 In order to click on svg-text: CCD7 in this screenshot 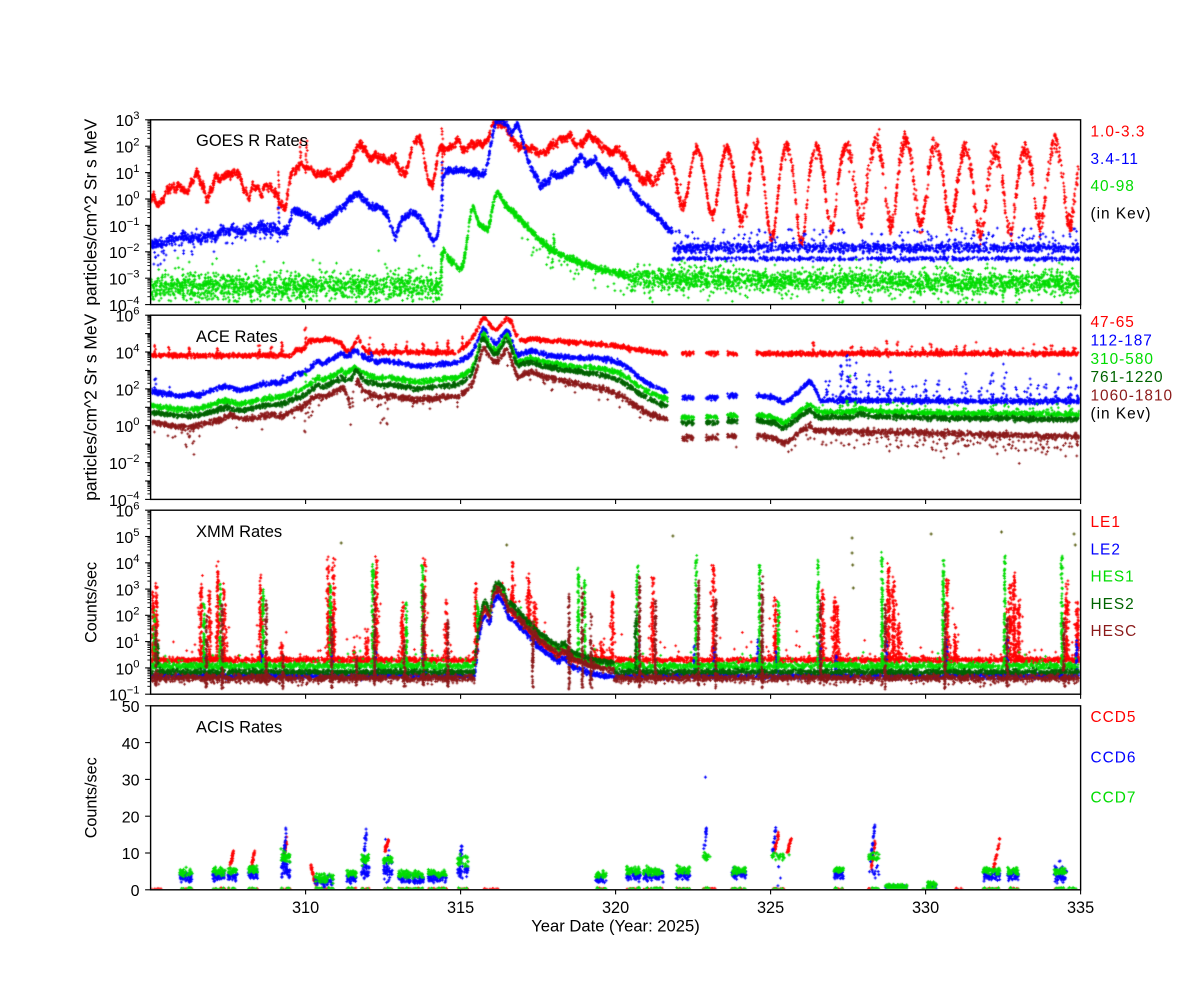, I will do `click(1114, 798)`.